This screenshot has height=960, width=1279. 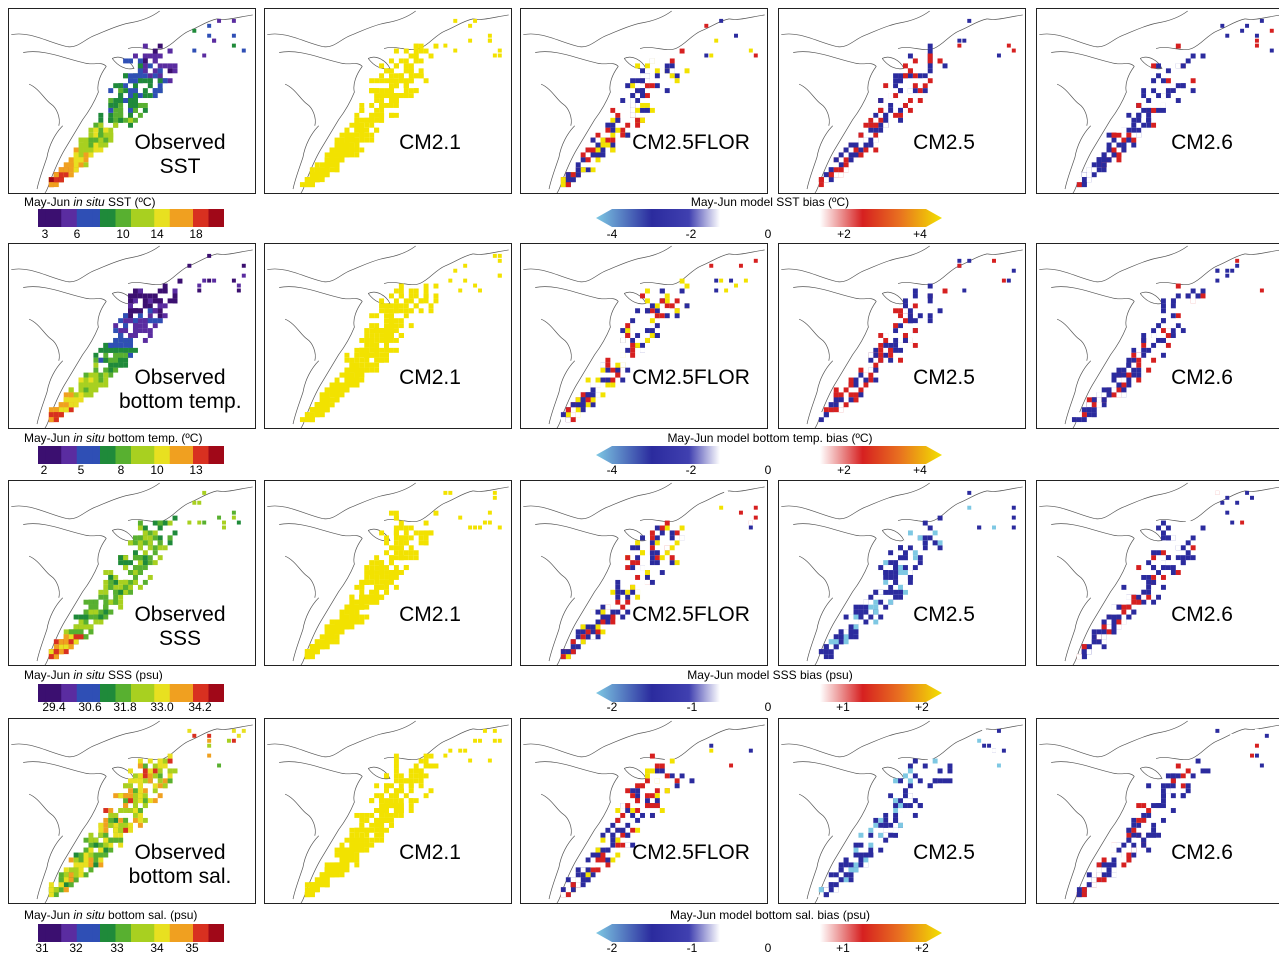 I want to click on colorbar-tick-label: -2, so click(x=691, y=234).